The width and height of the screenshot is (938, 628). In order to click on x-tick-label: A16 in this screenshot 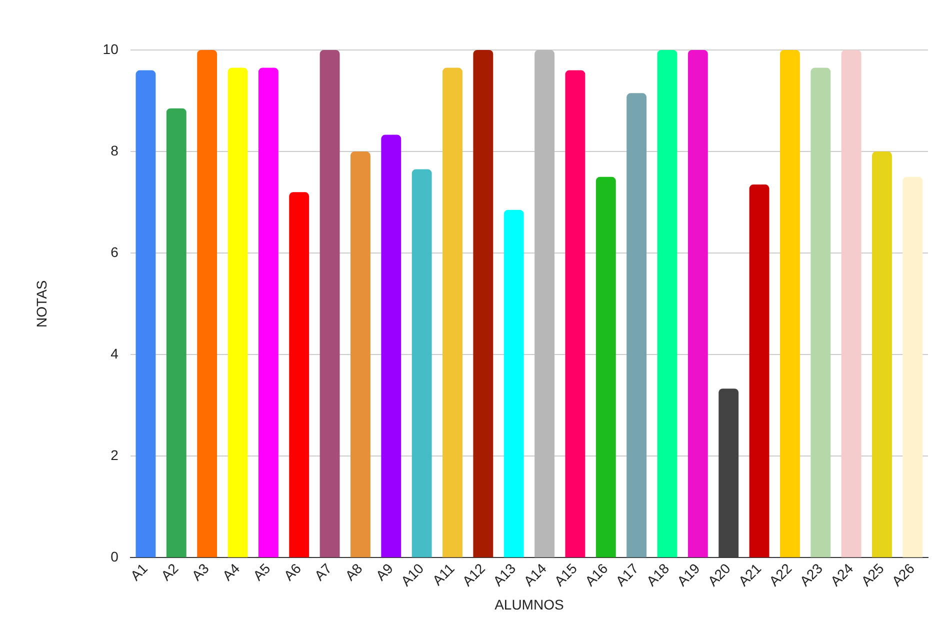, I will do `click(596, 575)`.